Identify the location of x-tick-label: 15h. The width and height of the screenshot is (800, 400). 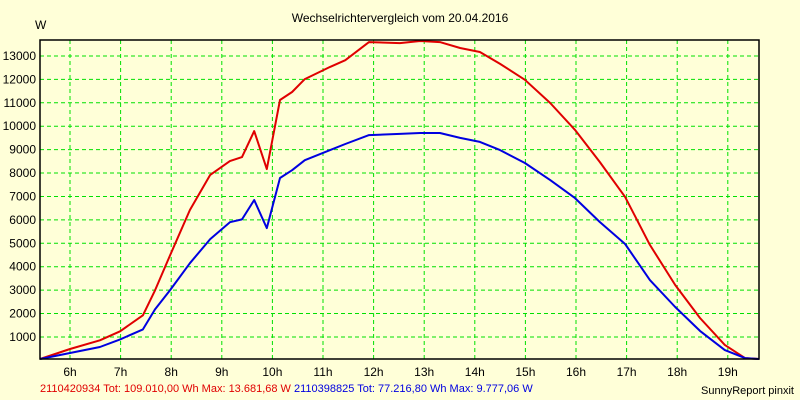
(525, 372).